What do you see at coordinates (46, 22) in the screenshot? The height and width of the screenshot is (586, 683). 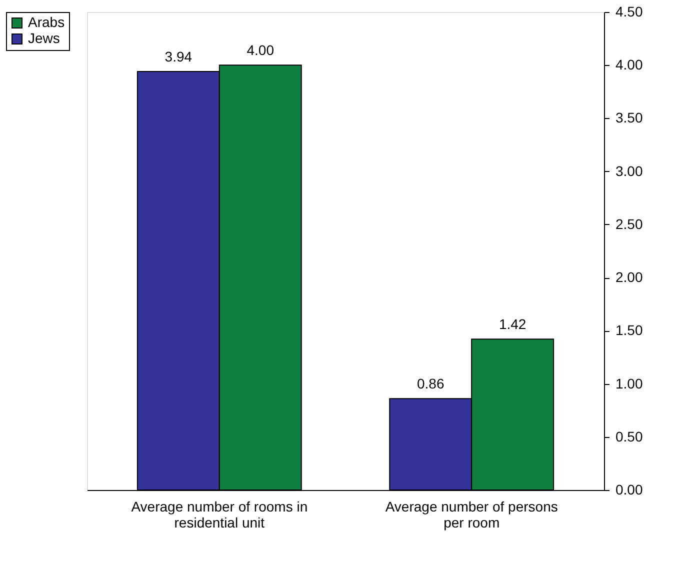 I see `legend-label: Arabs` at bounding box center [46, 22].